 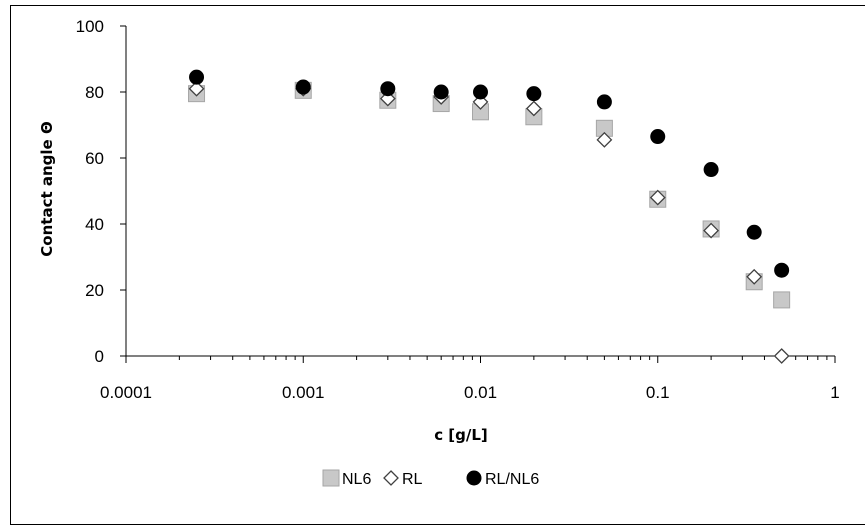 I want to click on legend-label: RL/NL6, so click(x=512, y=479).